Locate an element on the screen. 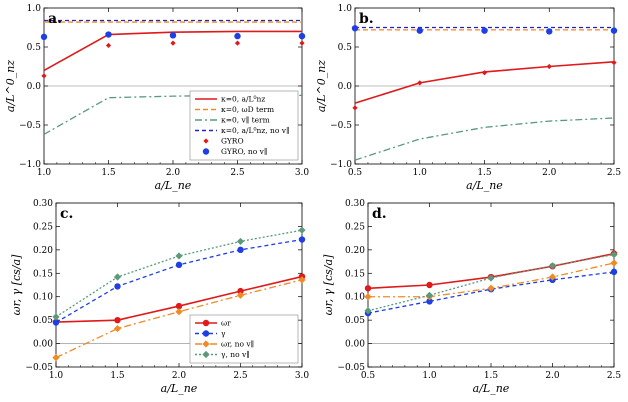  legend-label: κ=0, ωD term is located at coordinates (247, 109).